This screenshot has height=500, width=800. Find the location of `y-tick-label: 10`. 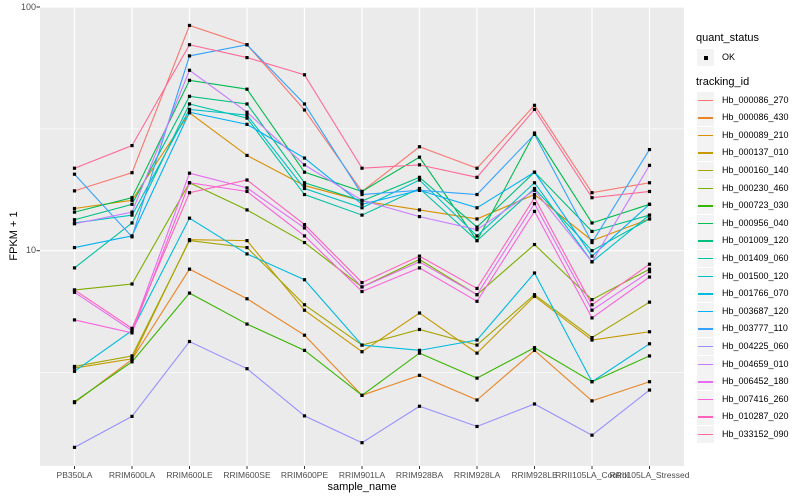

y-tick-label: 10 is located at coordinates (30, 250).